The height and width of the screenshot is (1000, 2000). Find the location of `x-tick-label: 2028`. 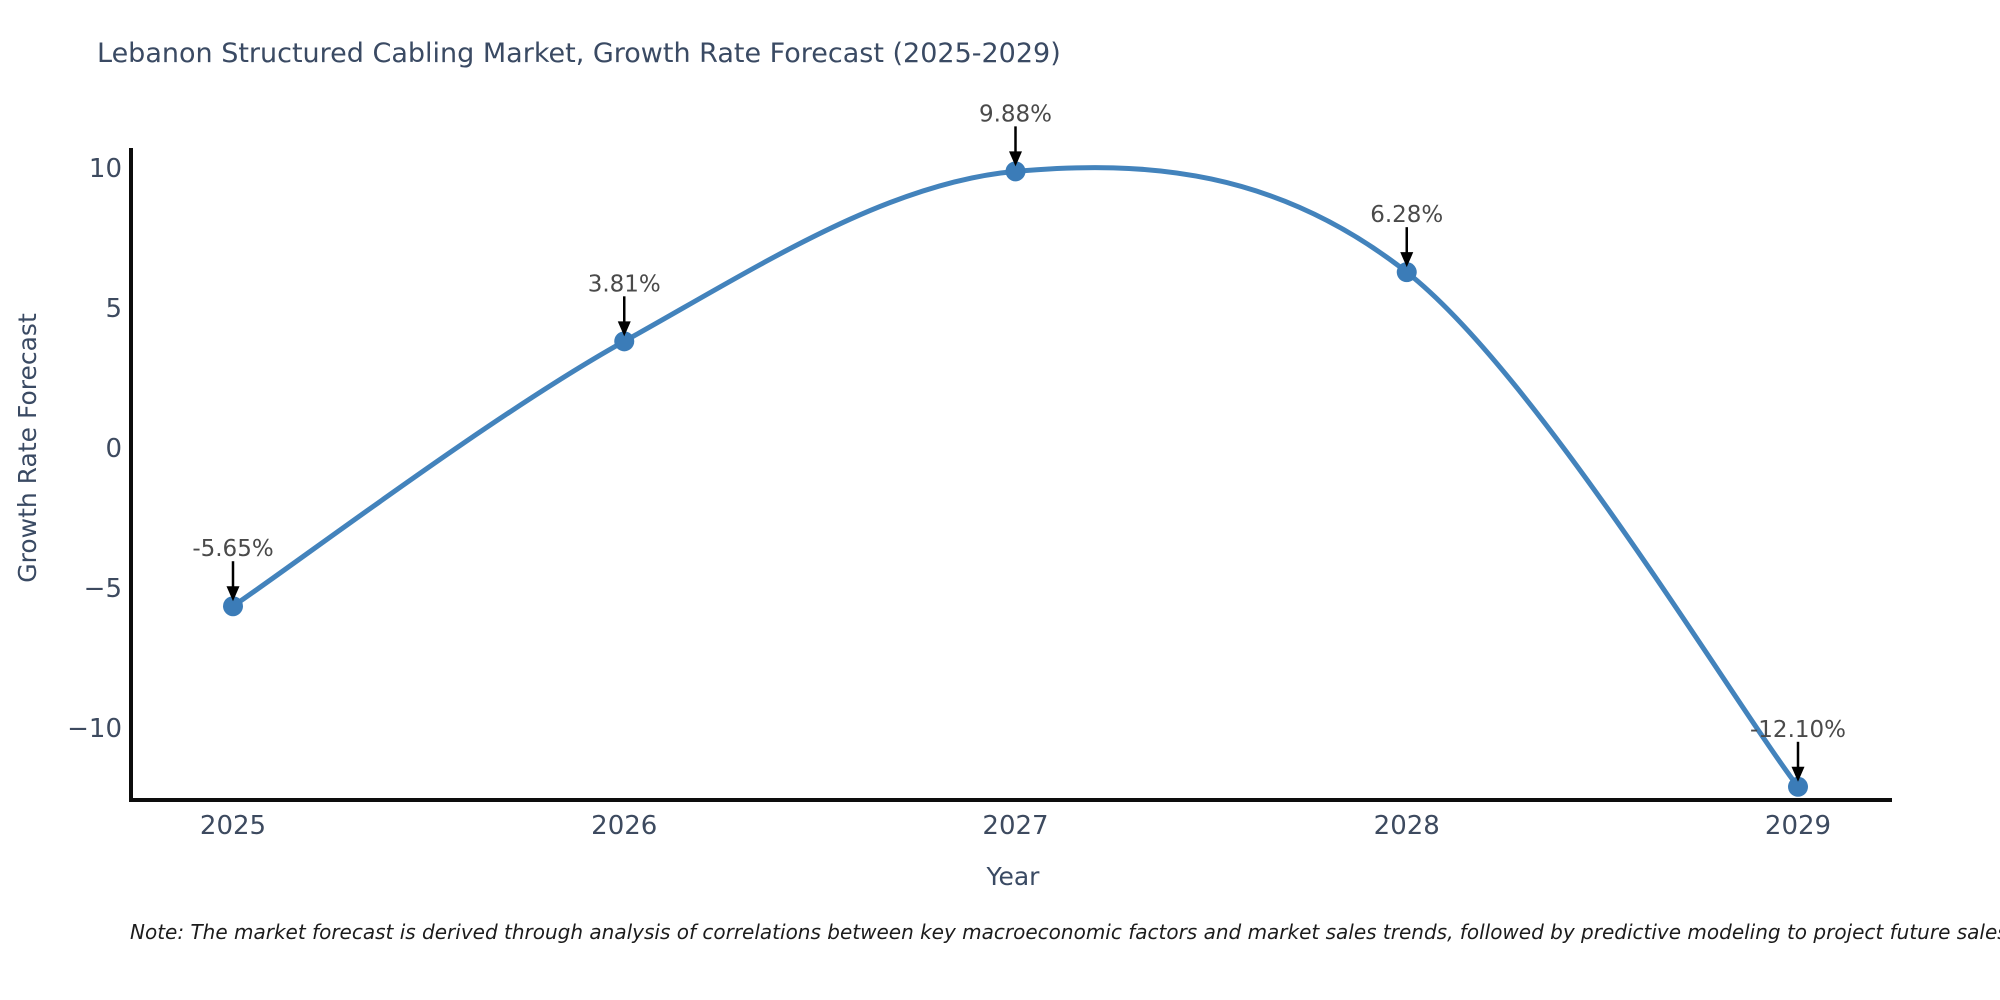

x-tick-label: 2028 is located at coordinates (1407, 826).